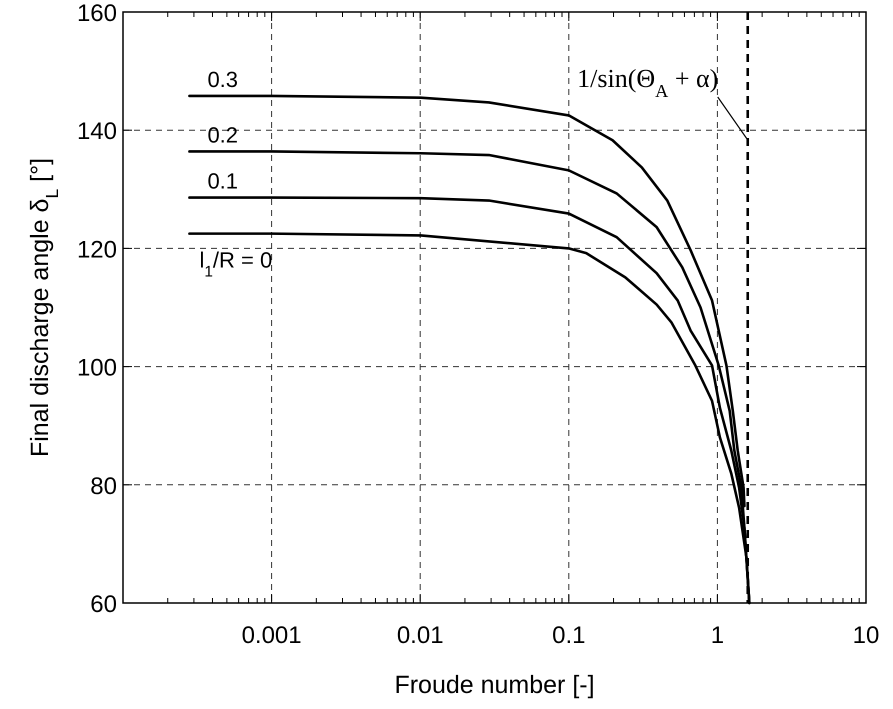 This screenshot has width=893, height=709. I want to click on y-tick-label: 120, so click(96, 250).